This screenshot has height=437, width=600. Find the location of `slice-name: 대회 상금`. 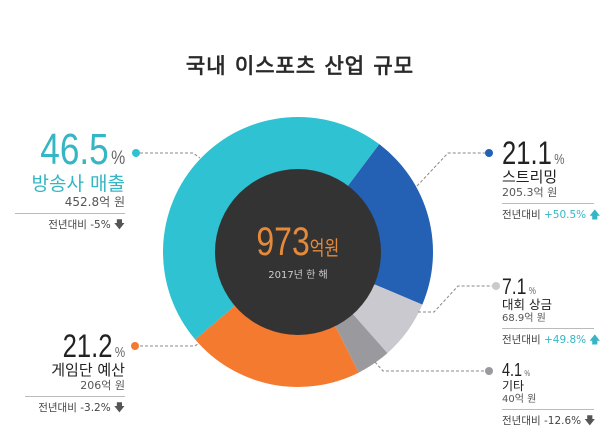

slice-name: 대회 상금 is located at coordinates (527, 304).